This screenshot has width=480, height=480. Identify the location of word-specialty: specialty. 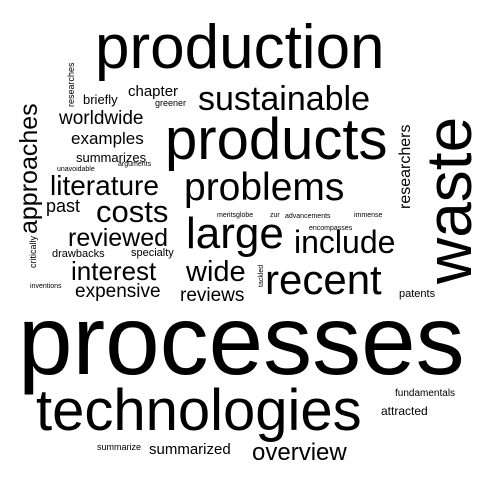
(152, 253).